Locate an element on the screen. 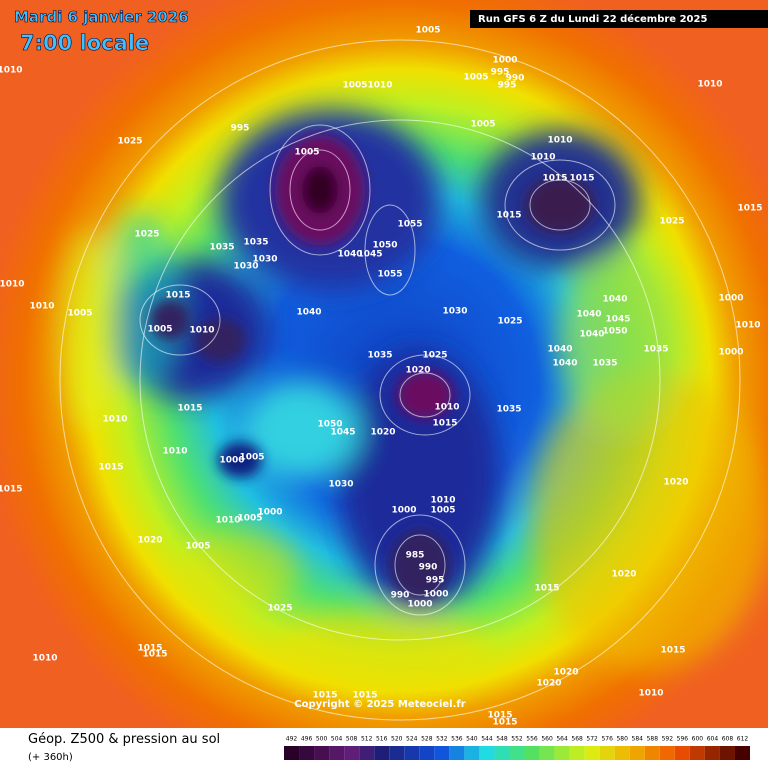 This screenshot has width=768, height=768. legend-label: 560 is located at coordinates (547, 739).